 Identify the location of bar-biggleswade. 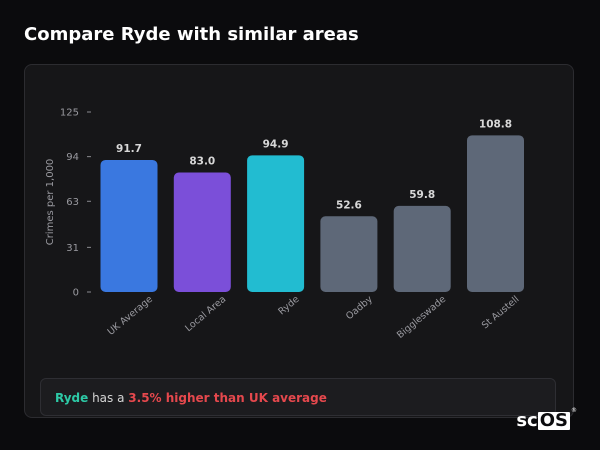
(422, 248).